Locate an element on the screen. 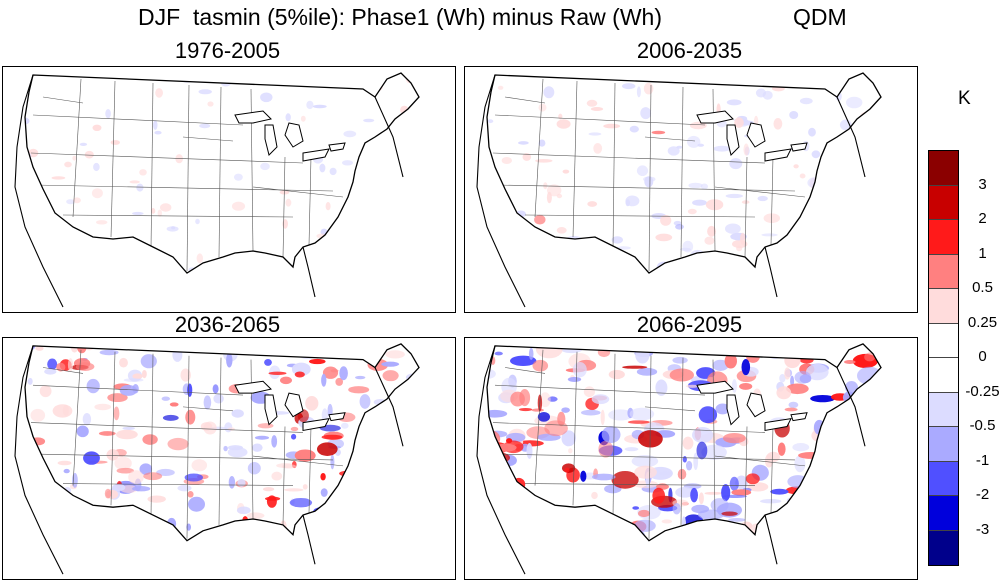 The width and height of the screenshot is (1005, 580). colorbar-tick-label: 0.5 is located at coordinates (982, 287).